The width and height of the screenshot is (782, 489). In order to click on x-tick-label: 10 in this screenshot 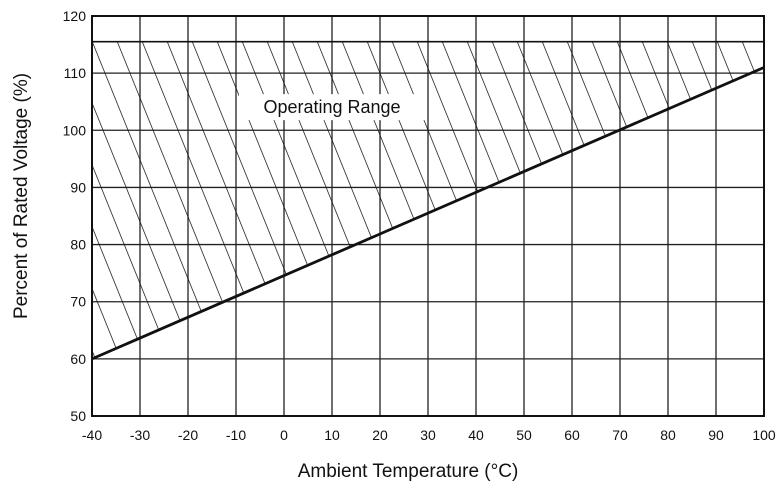, I will do `click(332, 435)`.